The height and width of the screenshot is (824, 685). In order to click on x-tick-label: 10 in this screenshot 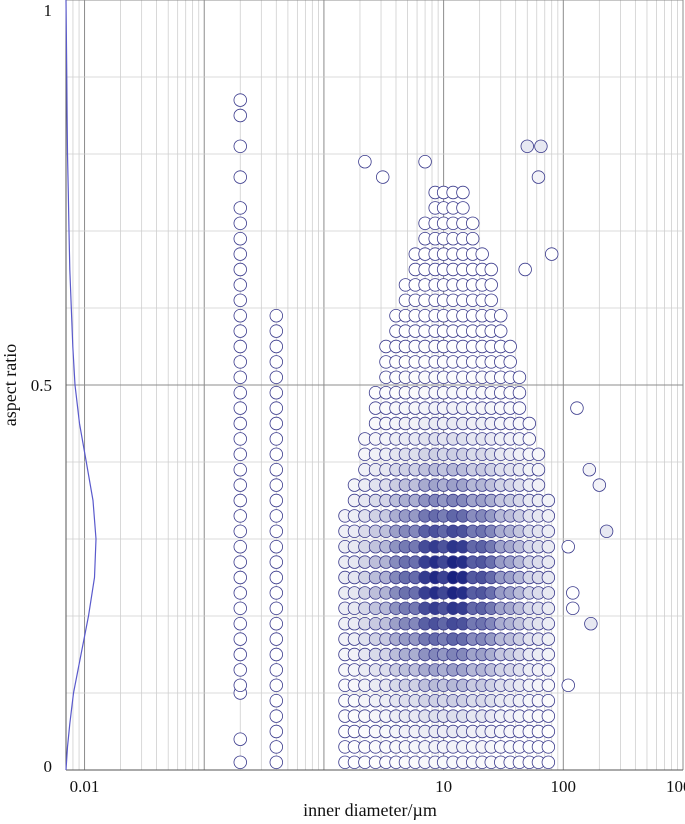, I will do `click(443, 786)`.